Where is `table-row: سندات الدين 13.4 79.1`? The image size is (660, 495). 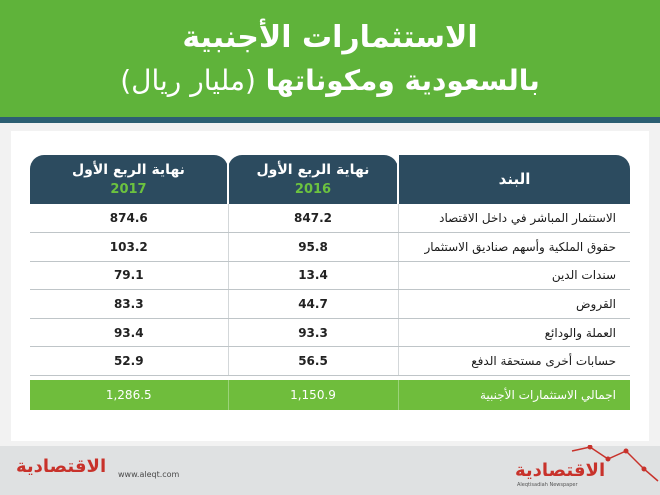
table-row: سندات الدين 13.4 79.1 is located at coordinates (330, 276).